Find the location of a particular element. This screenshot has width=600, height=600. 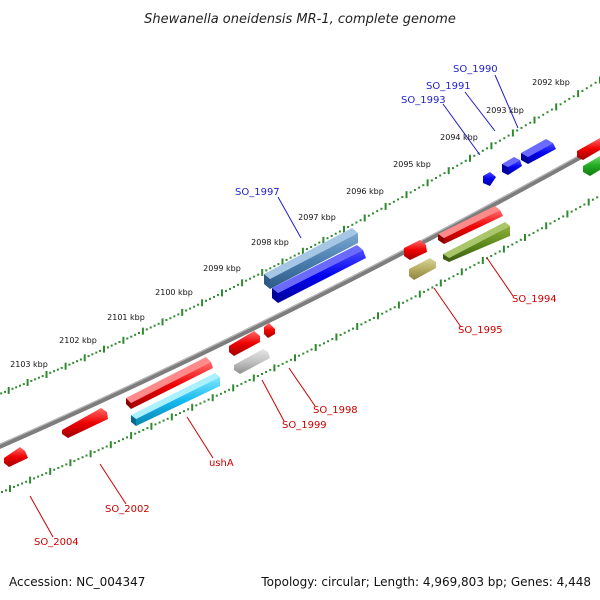

gene-label-so-1995: SO_1995 is located at coordinates (480, 330).